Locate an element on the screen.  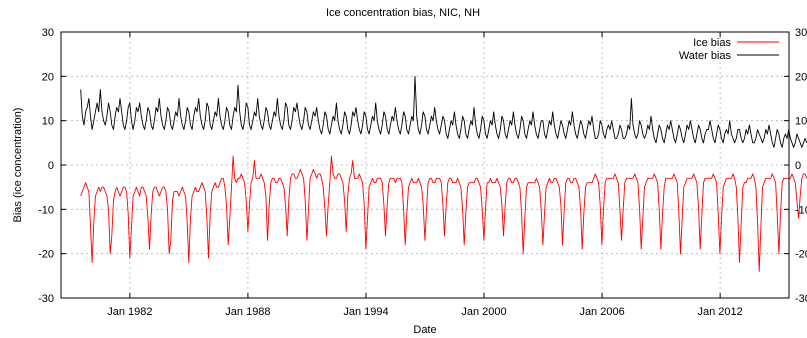
y-tick-label-right: 10 is located at coordinates (801, 122).